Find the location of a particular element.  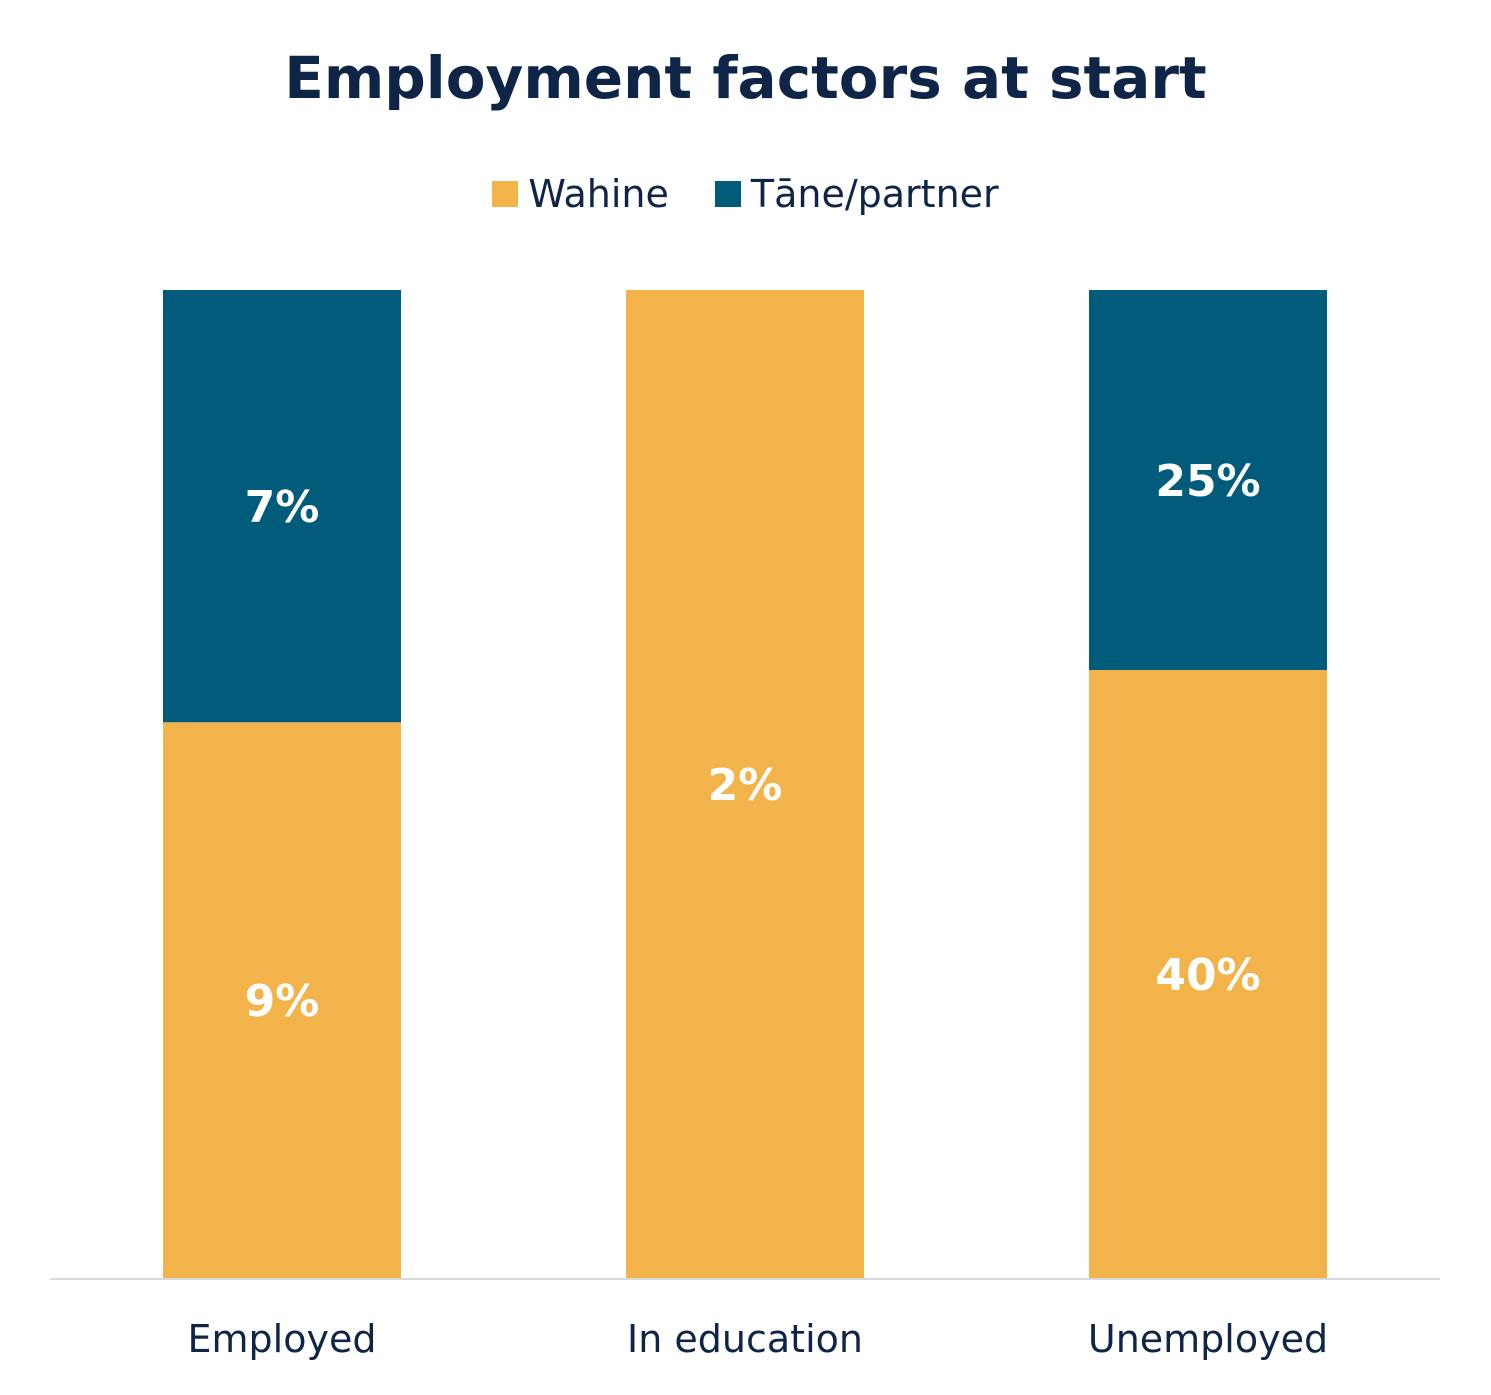

legend-item-tane-partner: Tāne/partner is located at coordinates (856, 194).